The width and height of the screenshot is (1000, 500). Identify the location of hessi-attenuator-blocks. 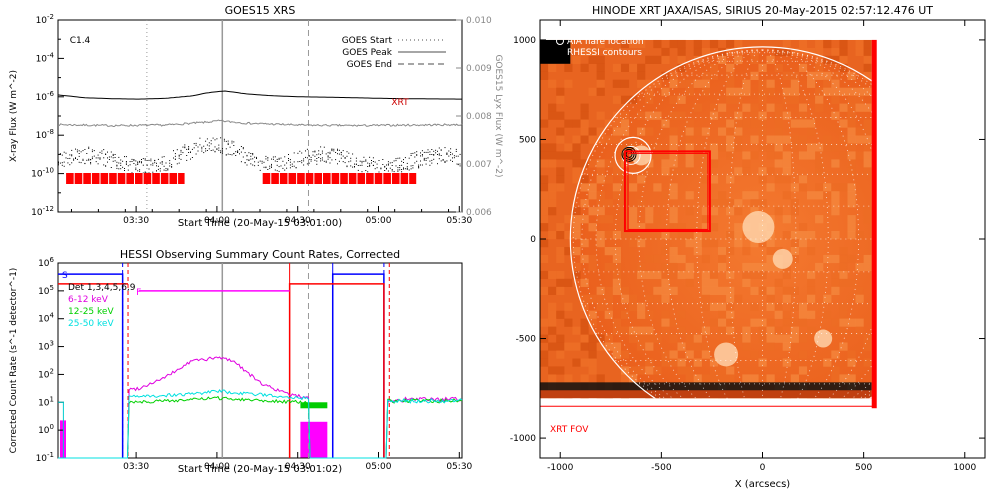
(194, 430).